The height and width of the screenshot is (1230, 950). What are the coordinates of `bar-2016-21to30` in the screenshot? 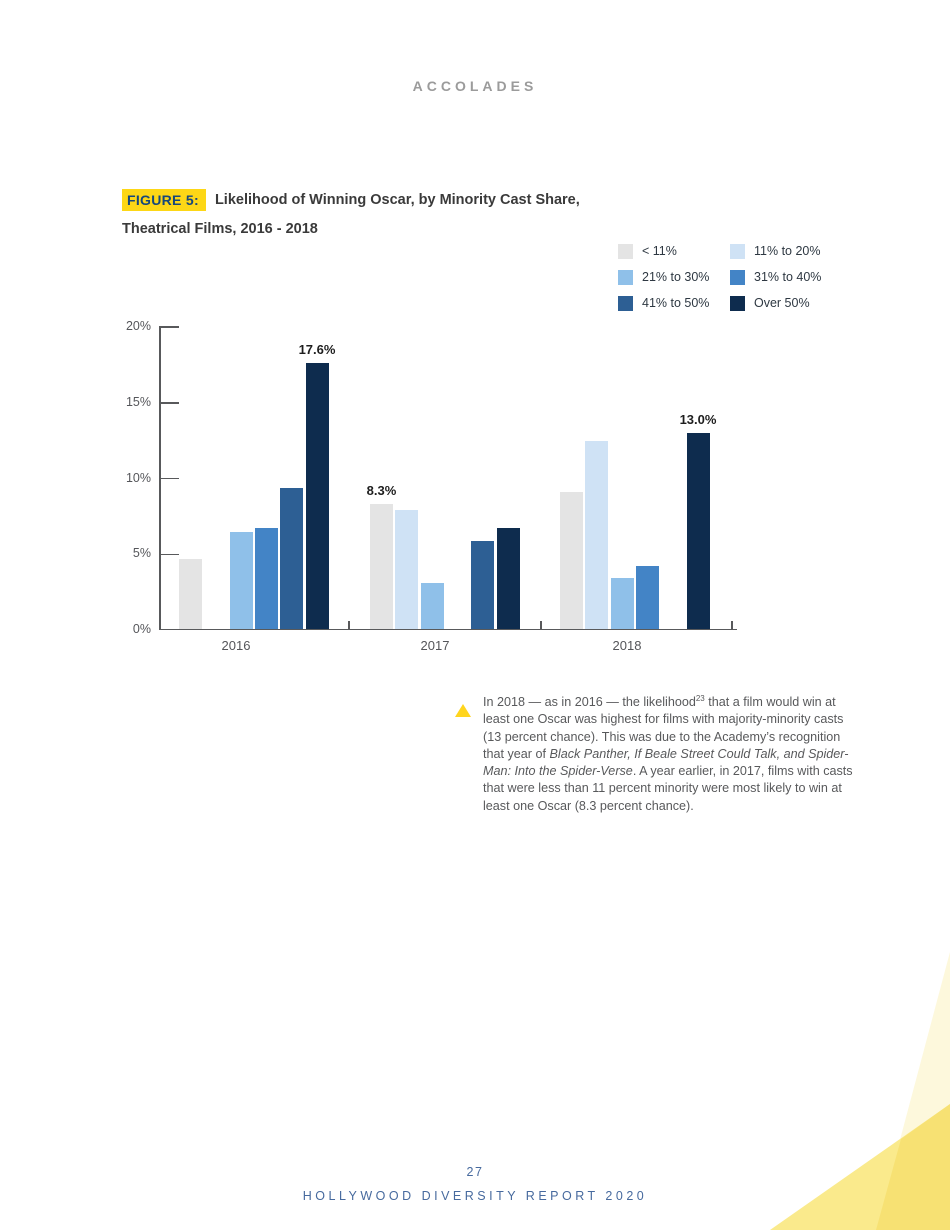 It's located at (241, 580).